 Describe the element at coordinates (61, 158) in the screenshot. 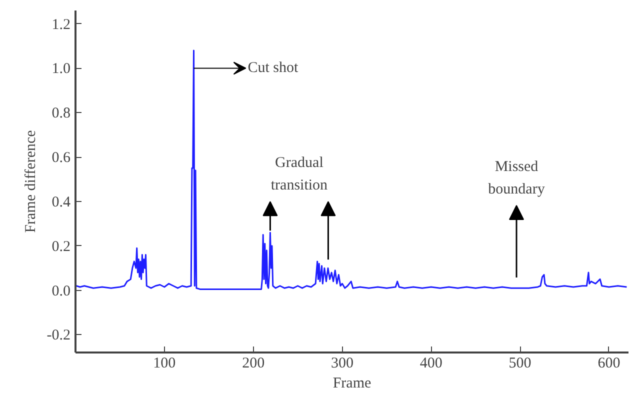

I see `y-tick-label: 0.6` at that location.